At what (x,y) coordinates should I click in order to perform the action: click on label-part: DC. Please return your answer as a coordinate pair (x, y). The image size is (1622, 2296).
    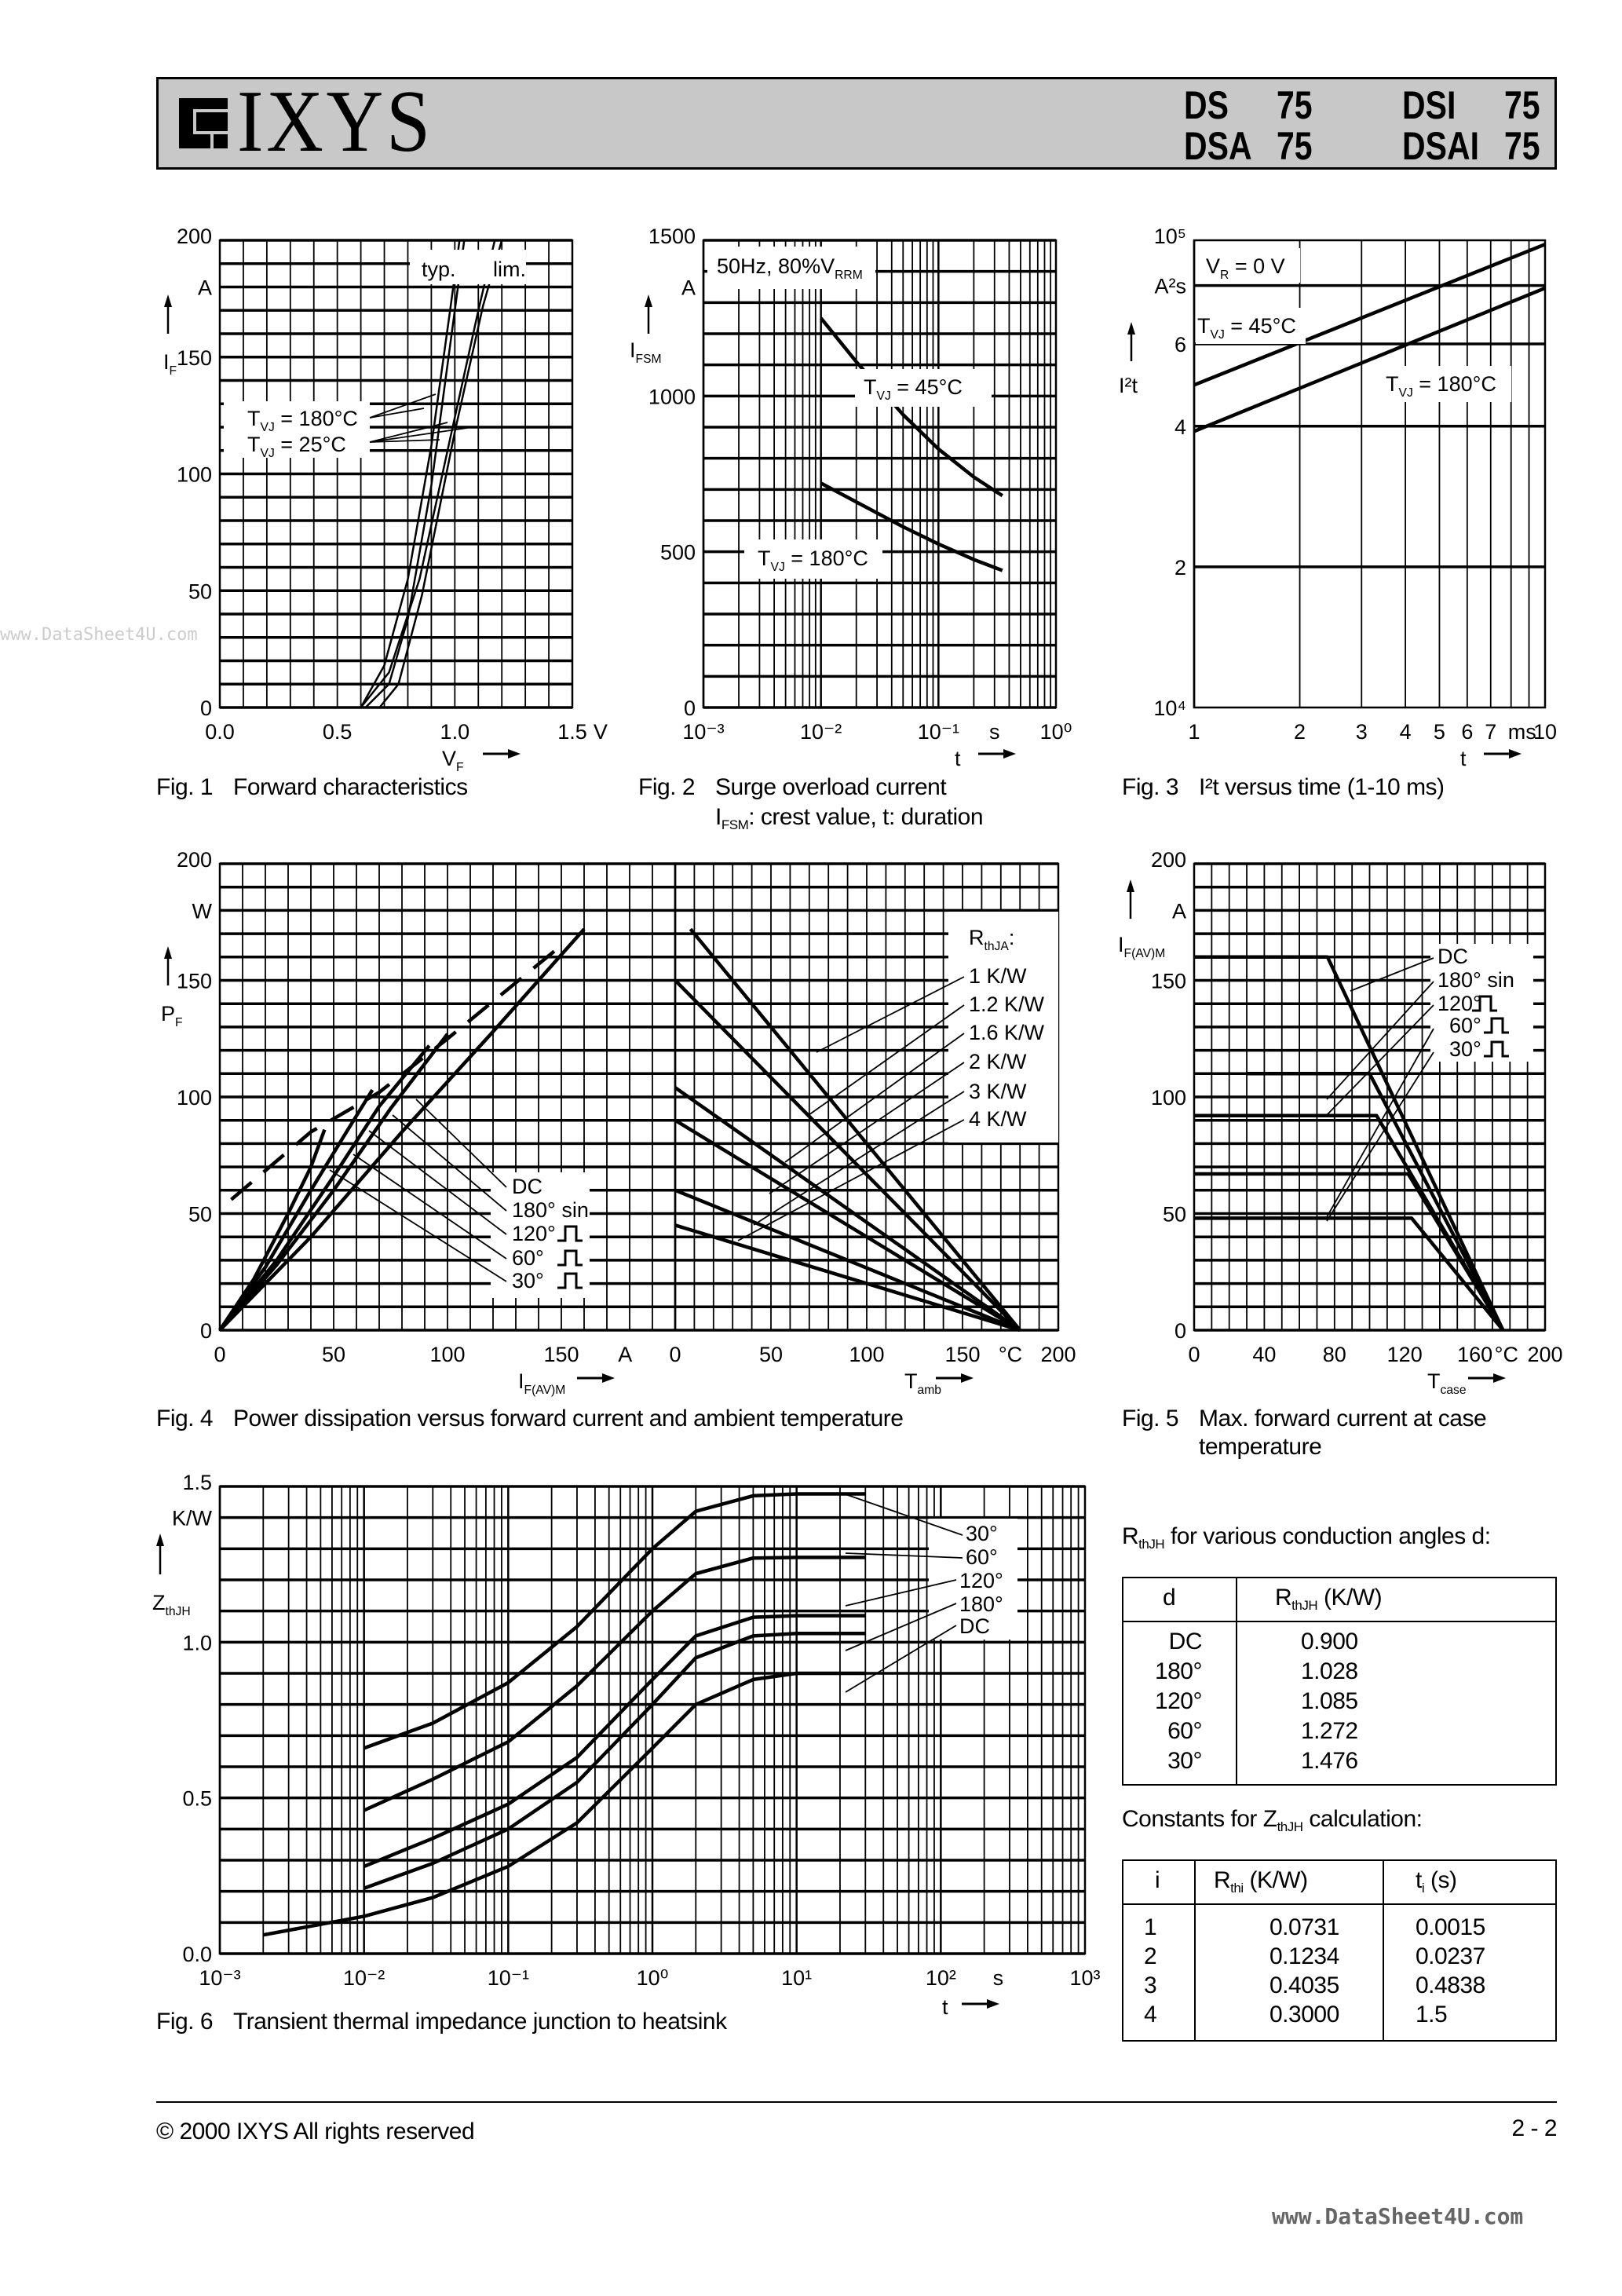
    Looking at the image, I should click on (975, 1626).